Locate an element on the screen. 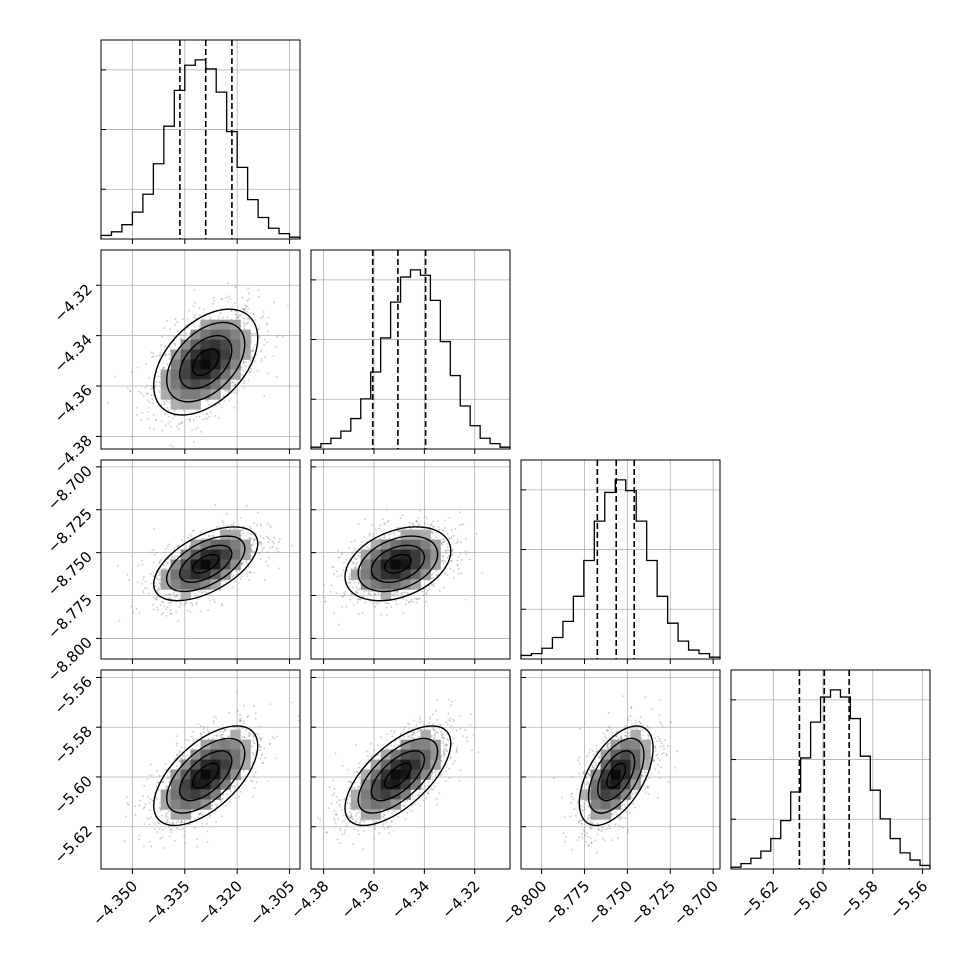 The width and height of the screenshot is (970, 970). density is located at coordinates (615, 774).